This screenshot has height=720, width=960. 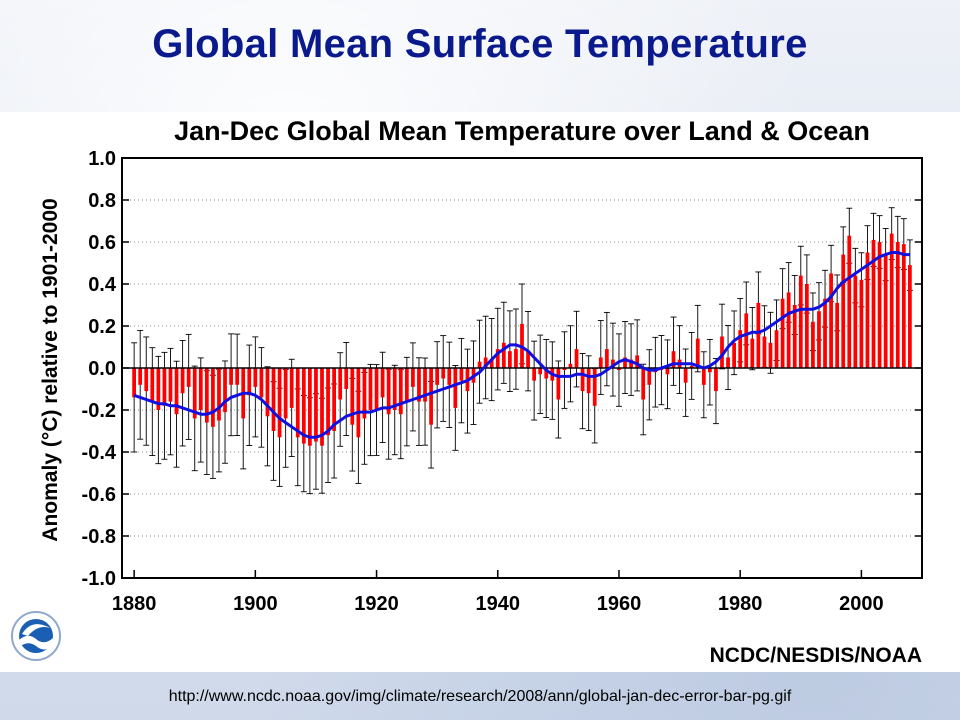 What do you see at coordinates (861, 604) in the screenshot?
I see `x-tick-label: 2000` at bounding box center [861, 604].